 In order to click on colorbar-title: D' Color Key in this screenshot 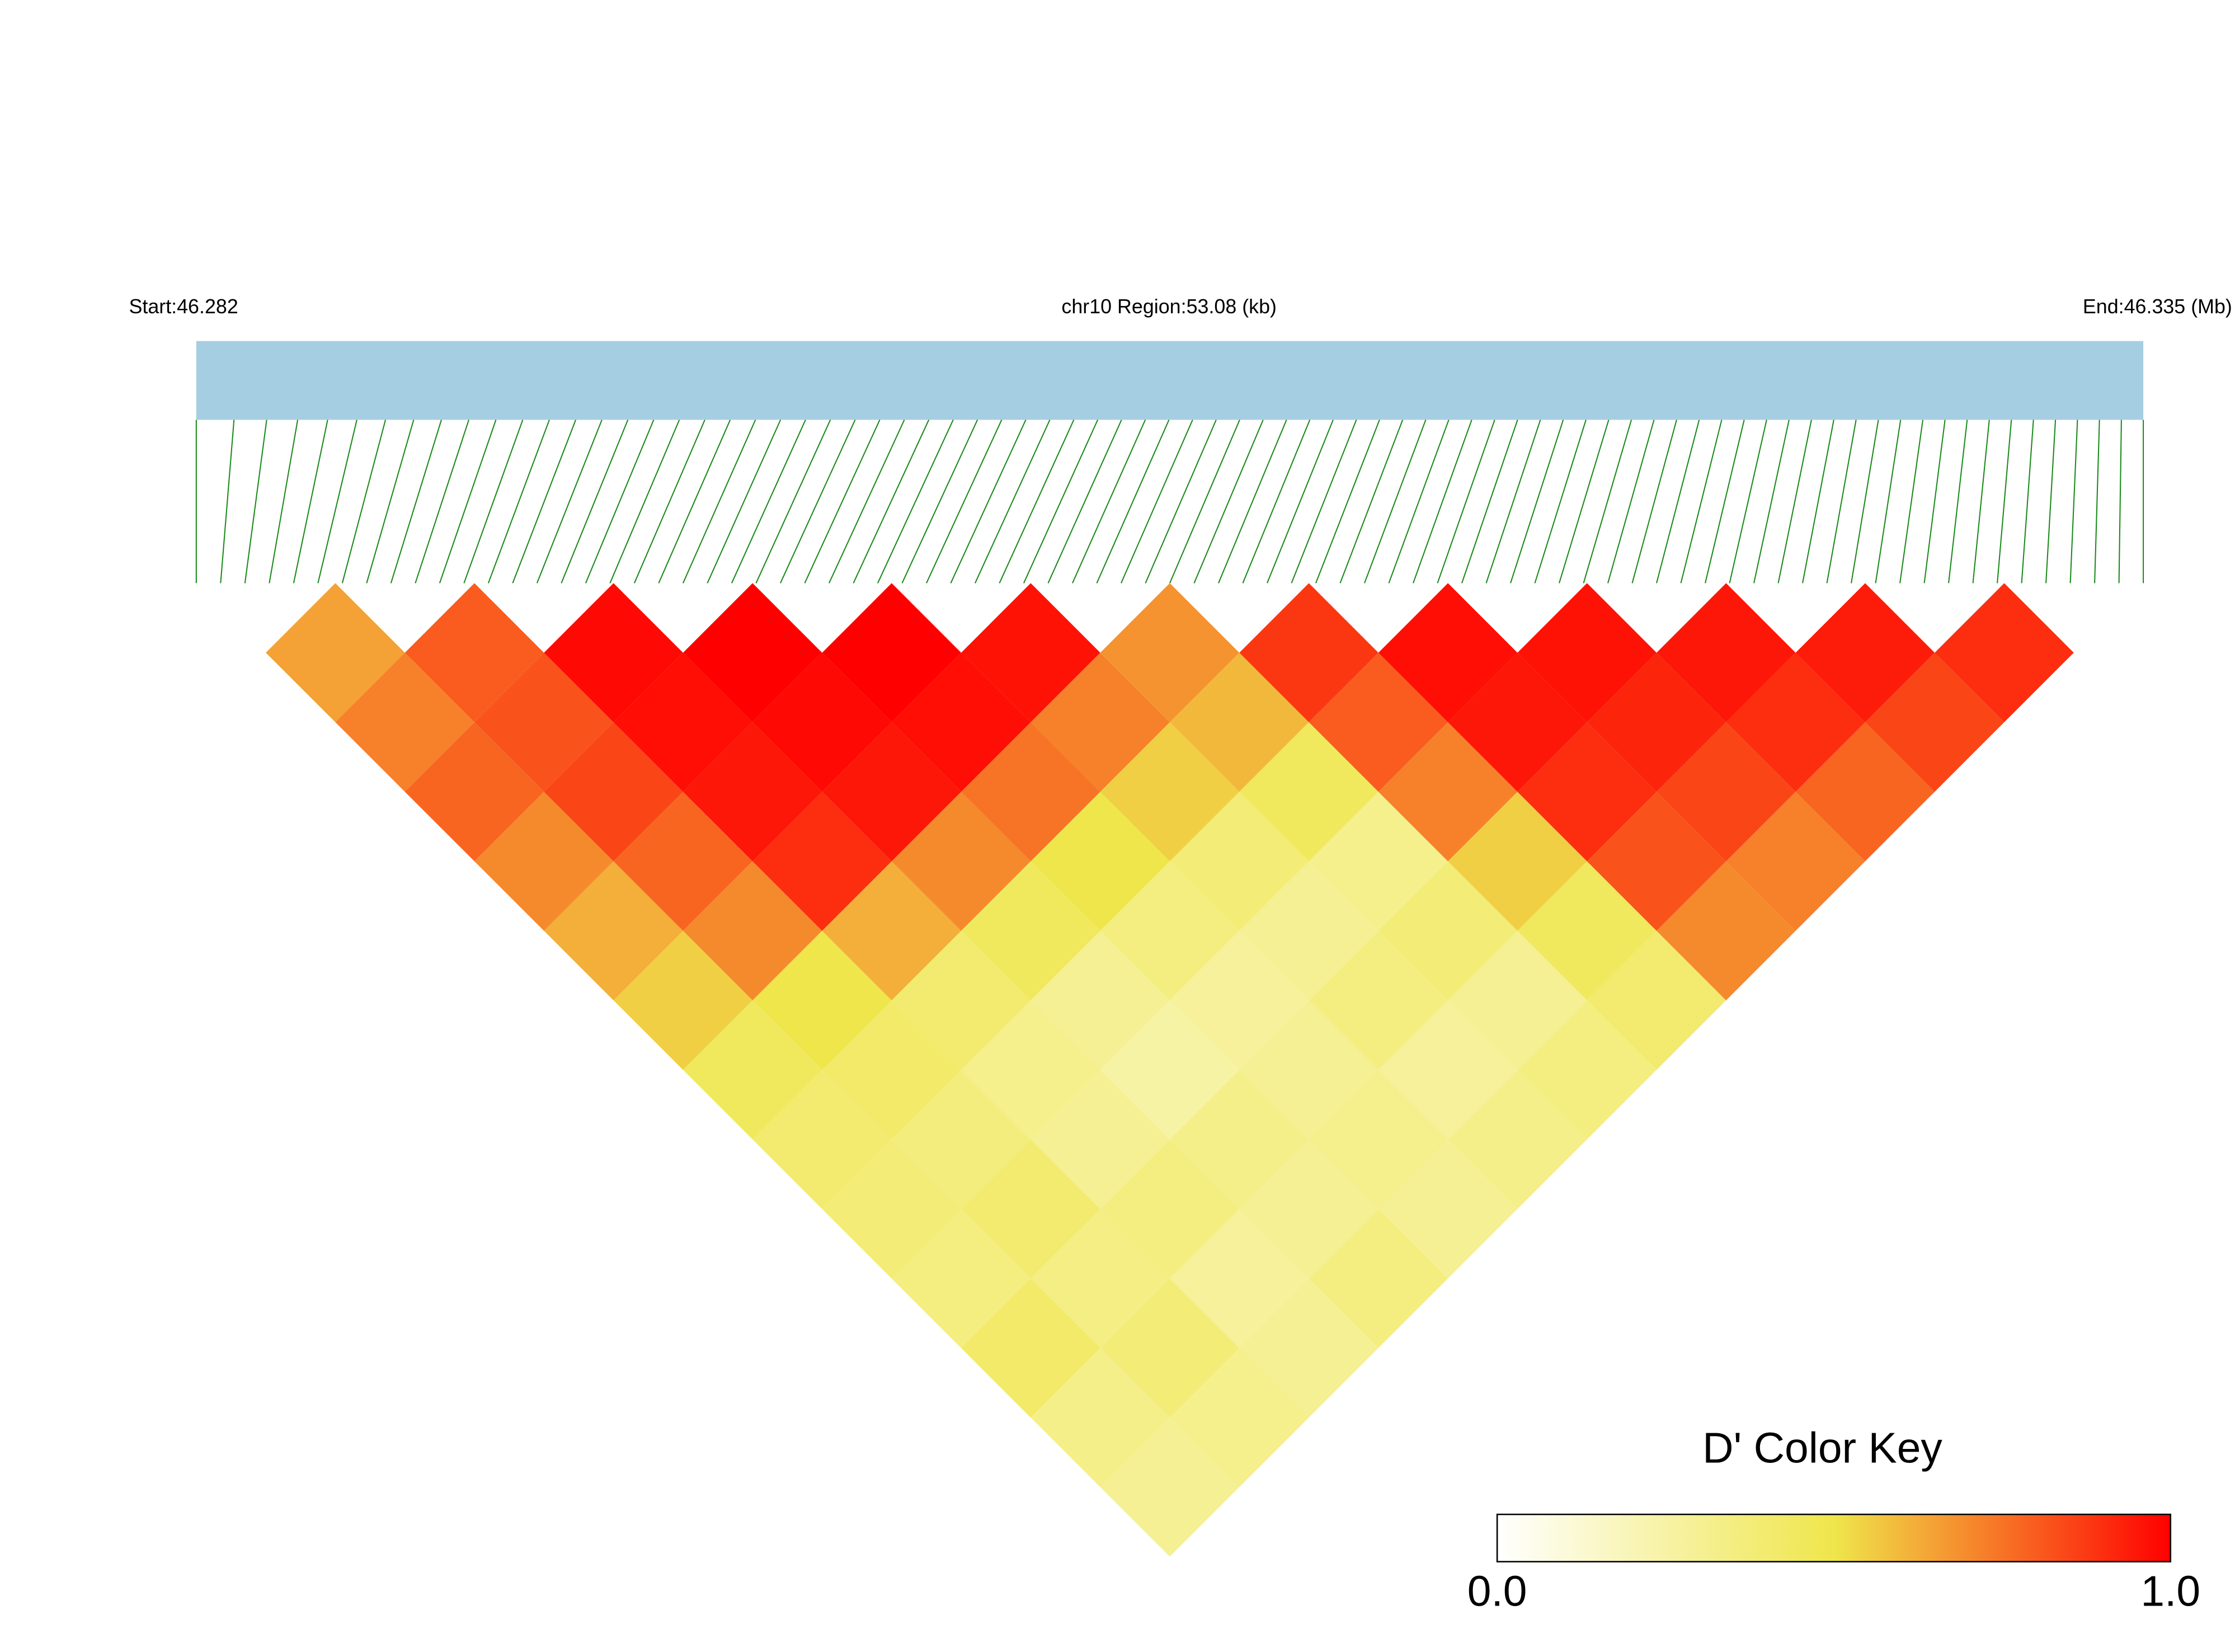, I will do `click(1822, 1448)`.